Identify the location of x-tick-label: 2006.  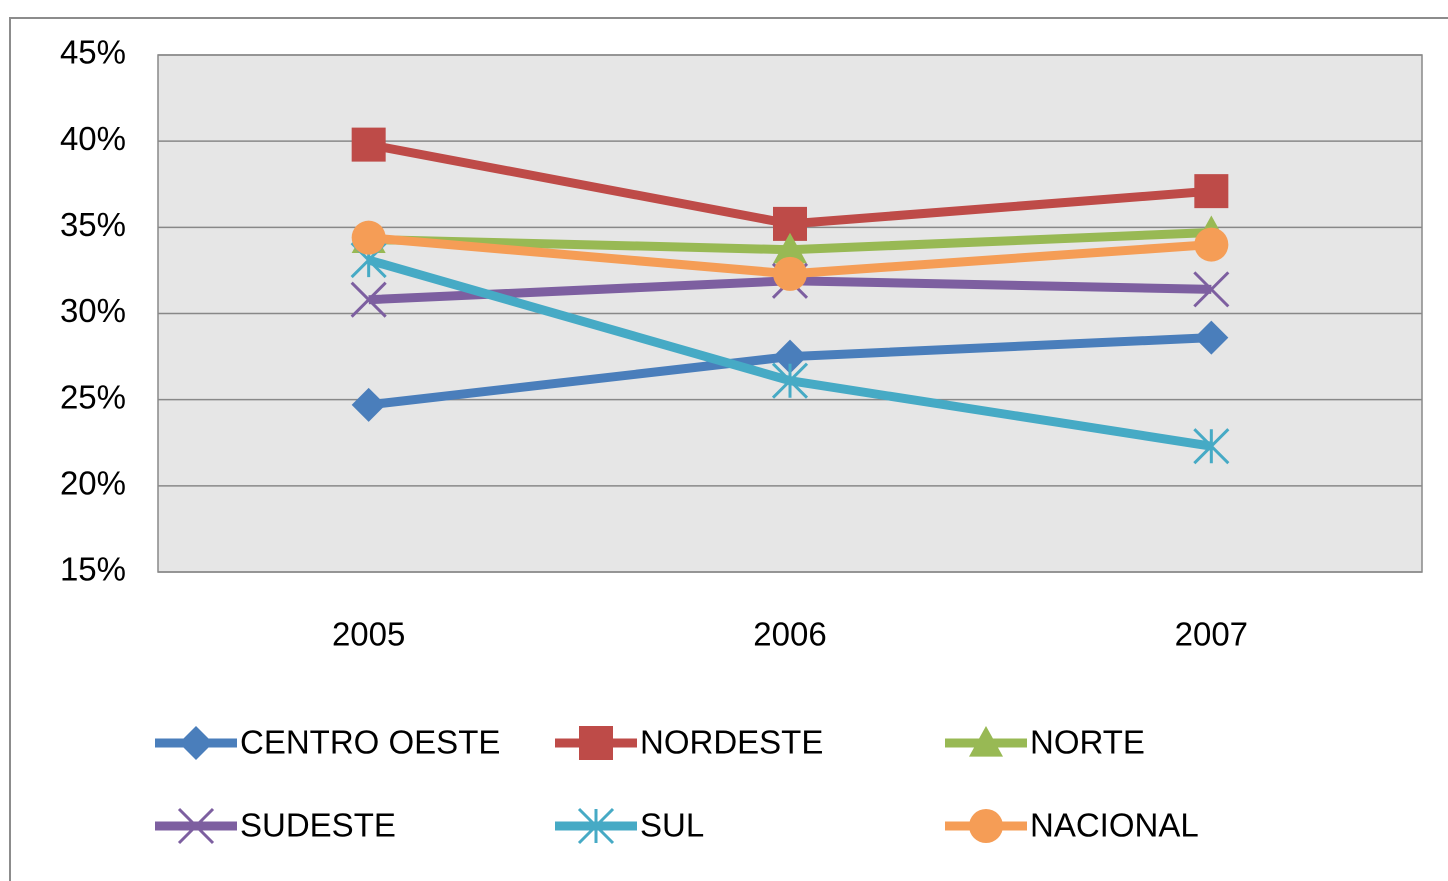
(789, 634).